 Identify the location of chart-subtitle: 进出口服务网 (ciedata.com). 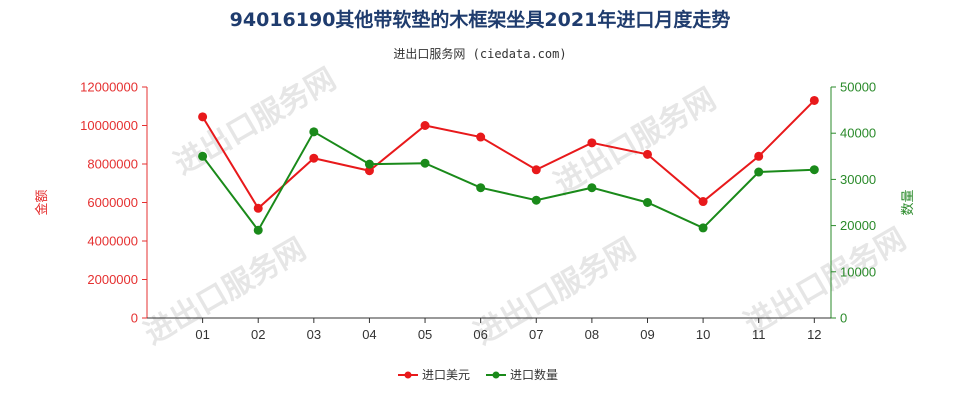
(479, 53).